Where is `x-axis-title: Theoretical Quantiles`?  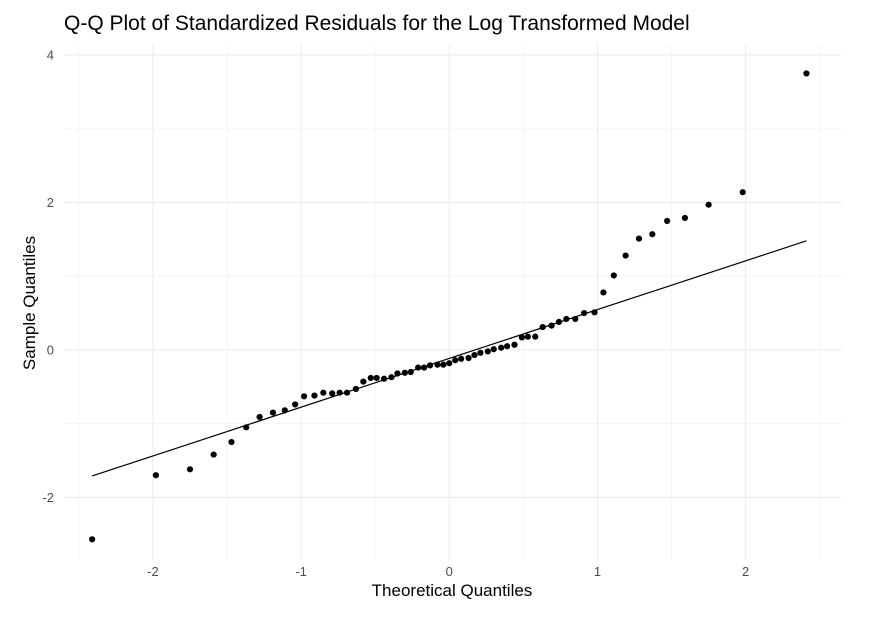 x-axis-title: Theoretical Quantiles is located at coordinates (452, 590).